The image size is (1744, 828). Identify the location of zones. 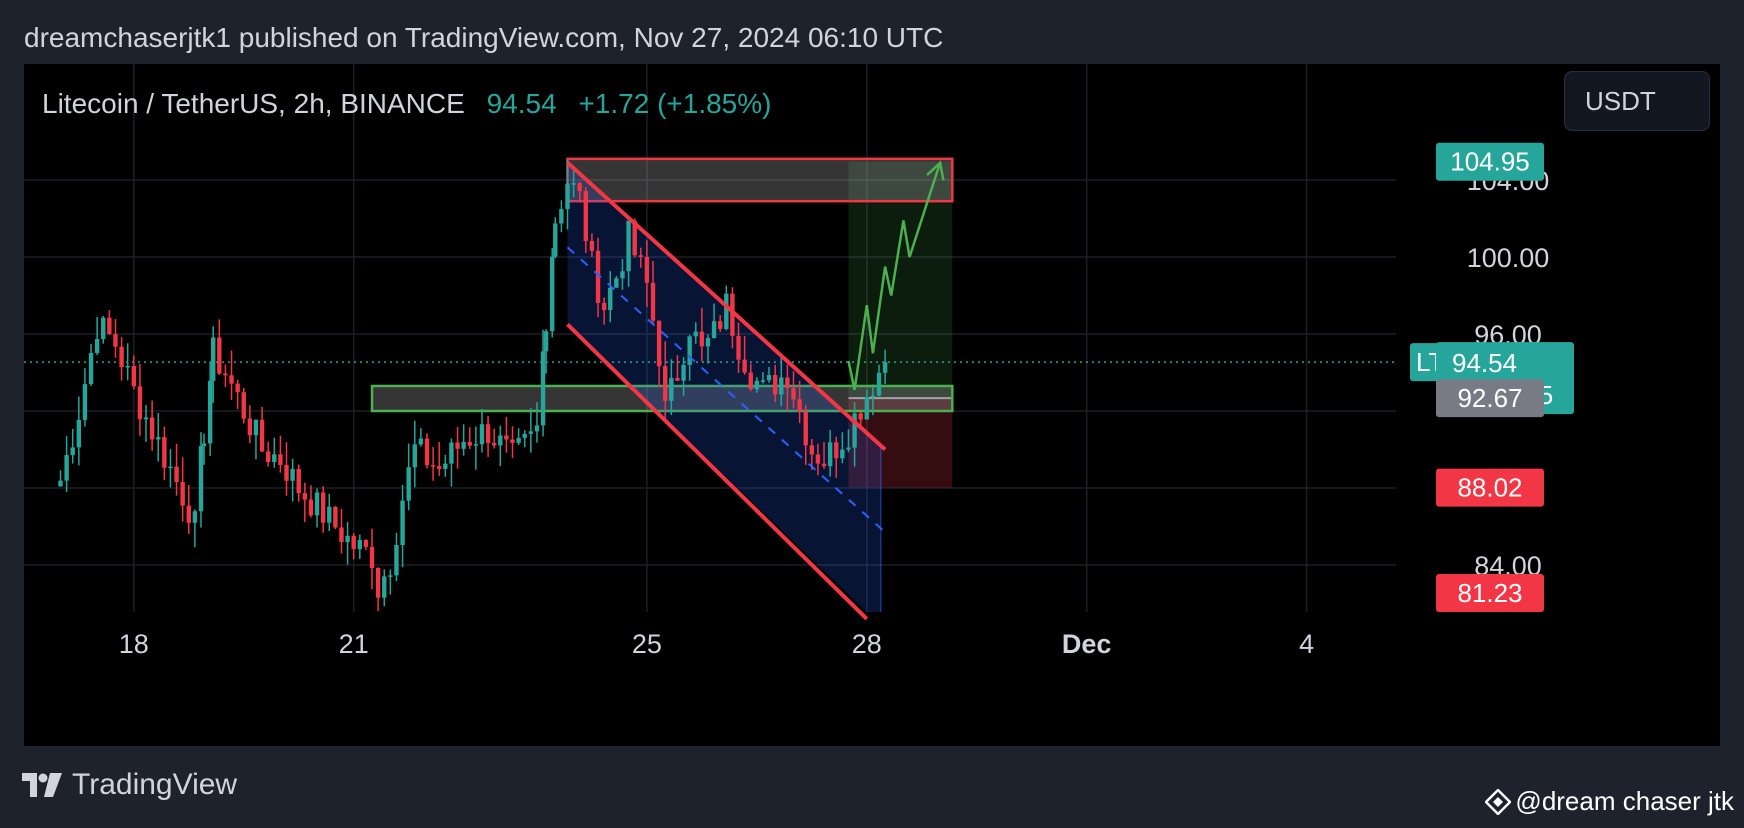
(662, 285).